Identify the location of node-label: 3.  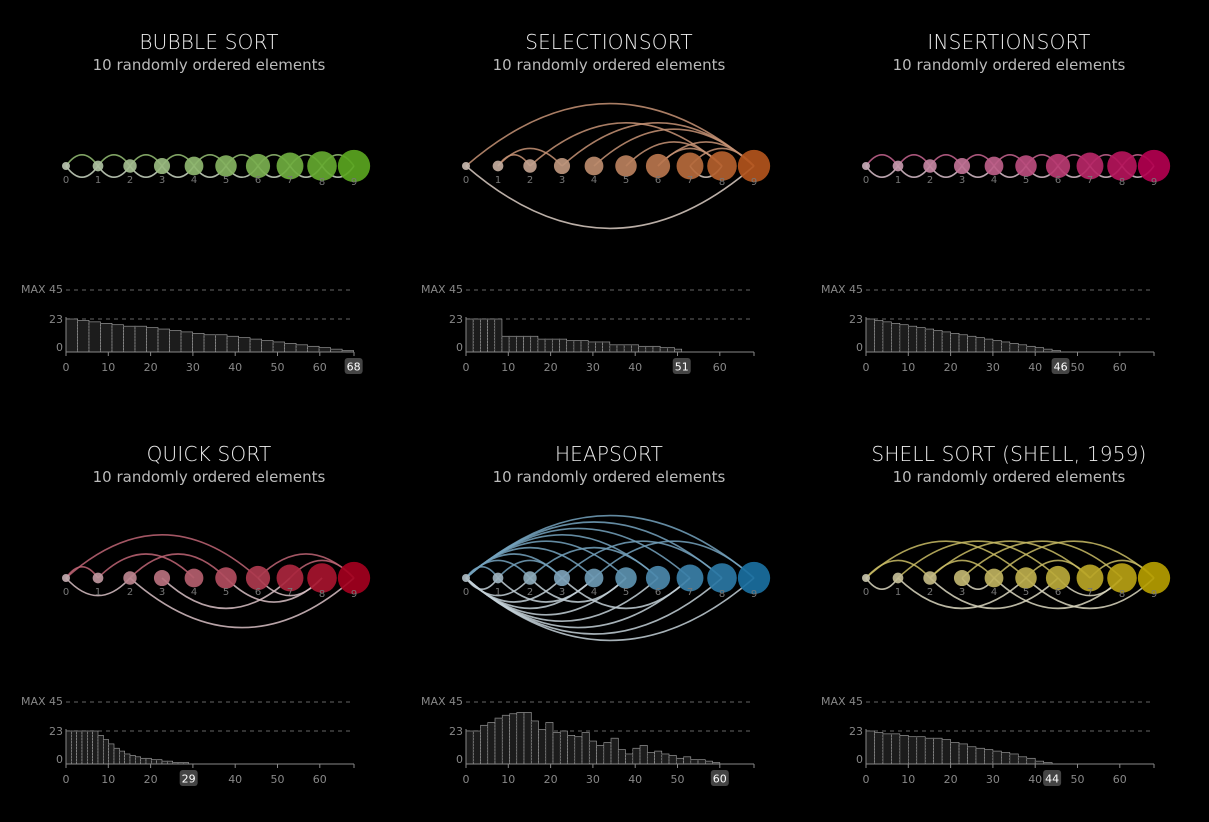
(162, 180).